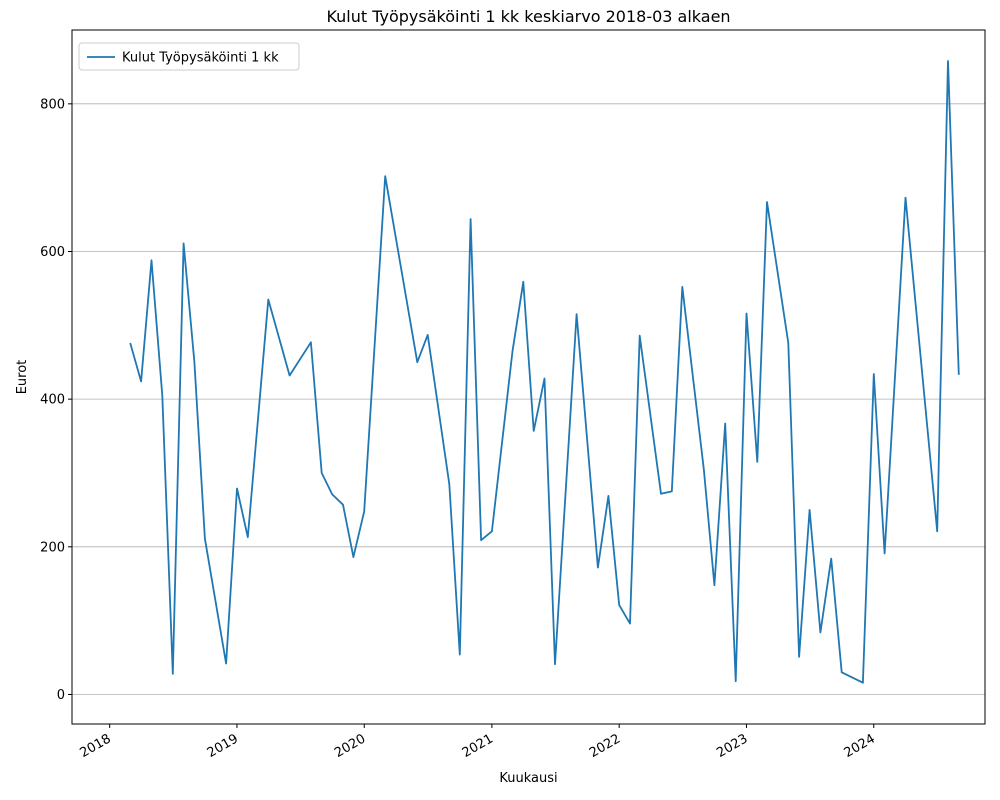 Image resolution: width=1000 pixels, height=800 pixels. Describe the element at coordinates (200, 58) in the screenshot. I see `legend-label: Kulut Työpysäköinti 1 kk` at that location.